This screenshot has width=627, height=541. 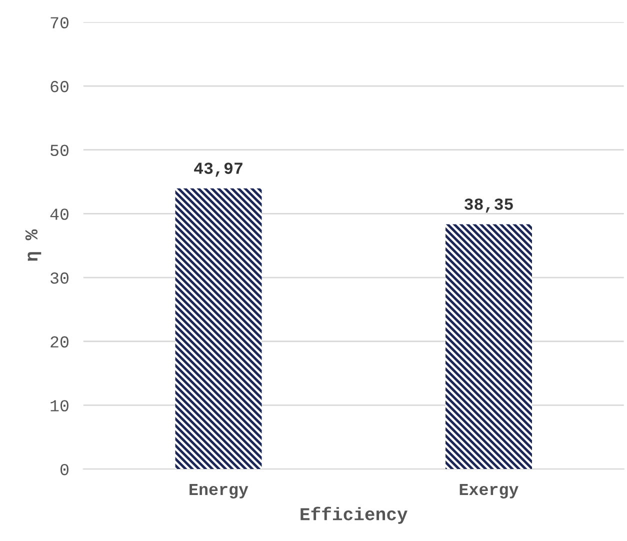 What do you see at coordinates (59, 22) in the screenshot?
I see `y-tick-label: 70` at bounding box center [59, 22].